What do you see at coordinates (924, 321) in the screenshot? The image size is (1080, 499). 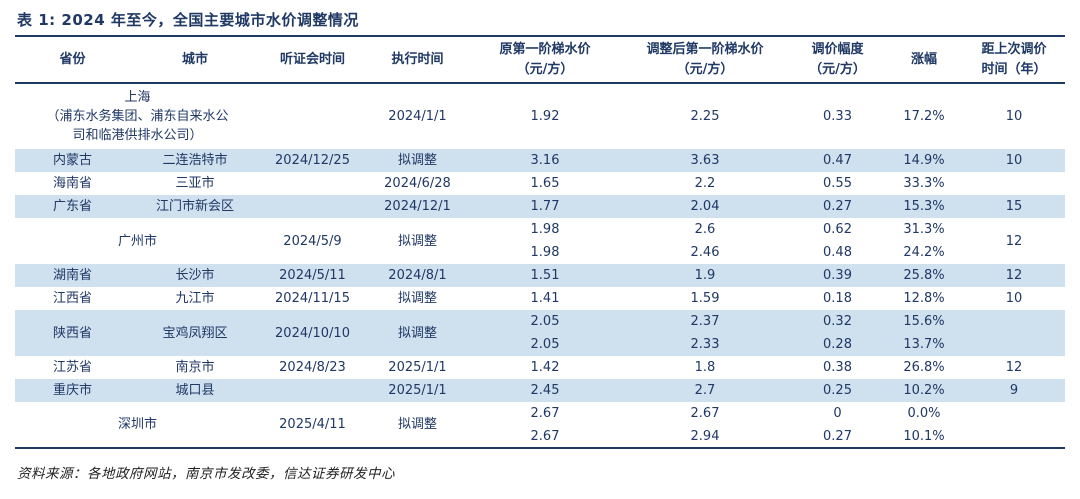 I see `table-cell: 15.6%` at bounding box center [924, 321].